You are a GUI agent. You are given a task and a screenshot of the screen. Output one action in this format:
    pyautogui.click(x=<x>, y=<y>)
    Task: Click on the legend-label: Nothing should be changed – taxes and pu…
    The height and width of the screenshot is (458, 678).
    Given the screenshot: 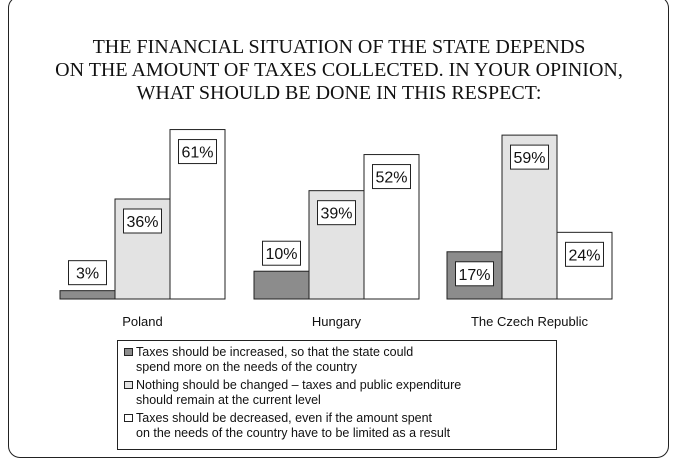 What is the action you would take?
    pyautogui.click(x=299, y=392)
    